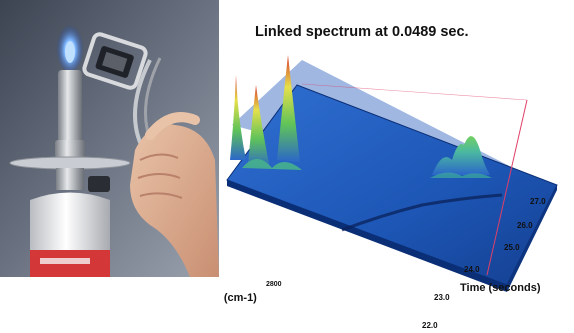 The image size is (574, 333). Describe the element at coordinates (442, 297) in the screenshot. I see `time-tick-23: 23.0` at that location.